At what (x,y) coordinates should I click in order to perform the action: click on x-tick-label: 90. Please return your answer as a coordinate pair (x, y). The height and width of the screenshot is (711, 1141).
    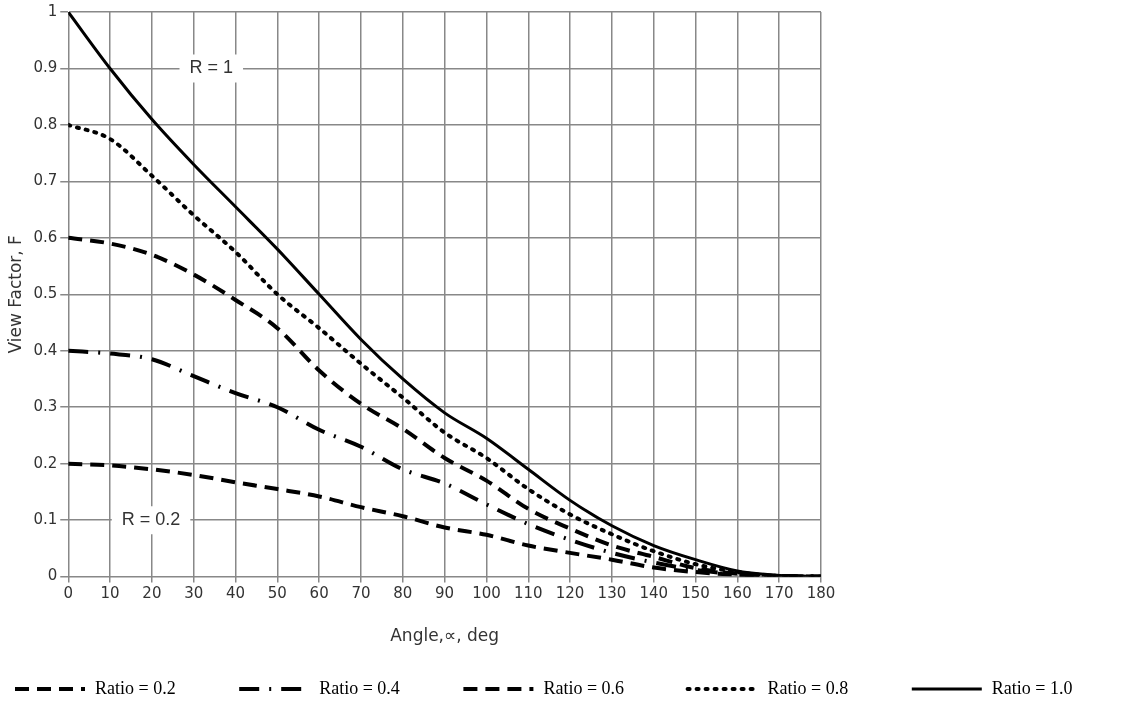
    Looking at the image, I should click on (445, 593).